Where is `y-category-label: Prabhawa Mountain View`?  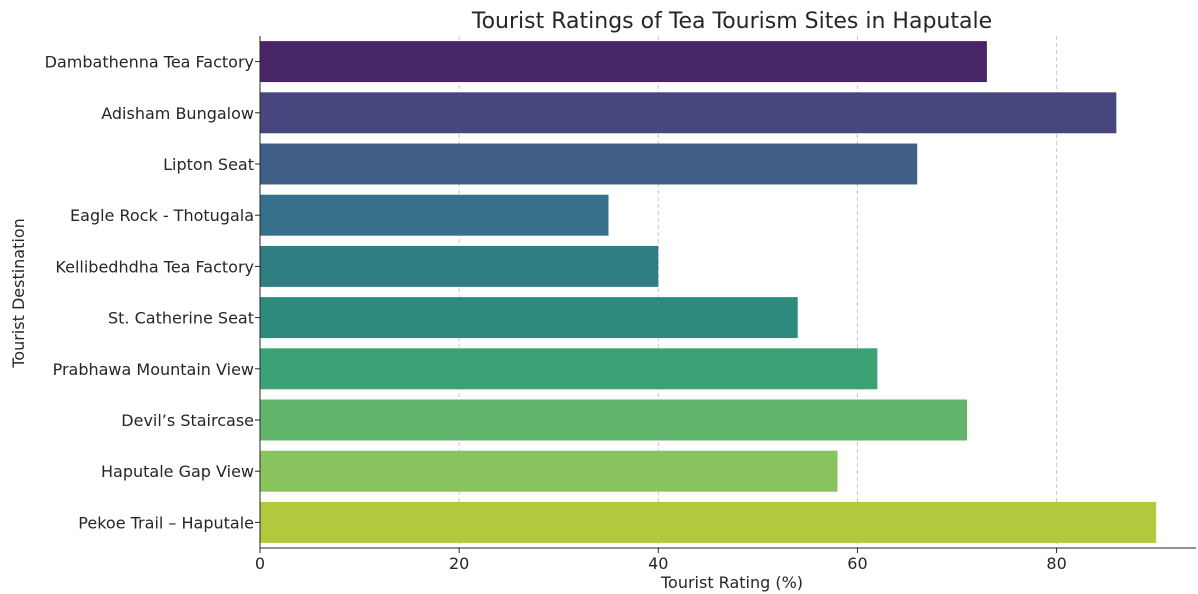
y-category-label: Prabhawa Mountain View is located at coordinates (153, 369).